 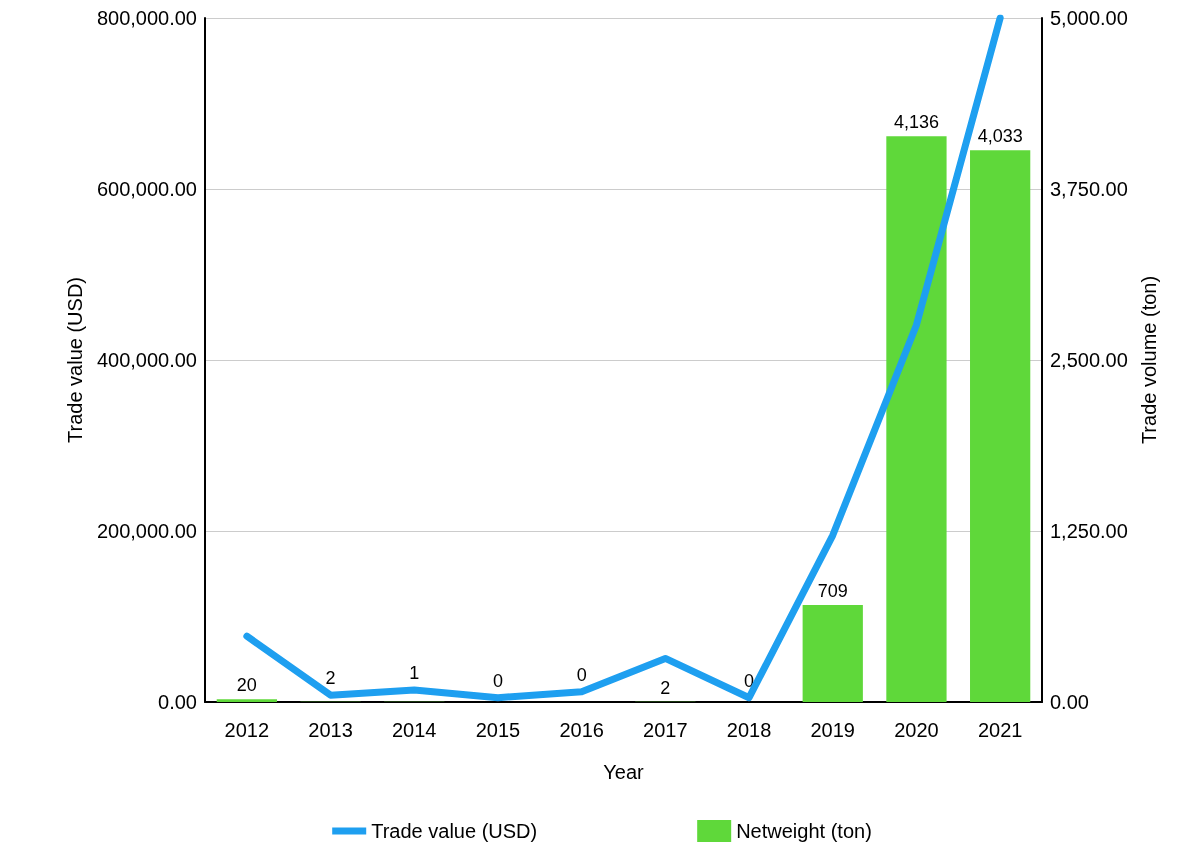 I want to click on x-tick-label: 2017, so click(x=665, y=730).